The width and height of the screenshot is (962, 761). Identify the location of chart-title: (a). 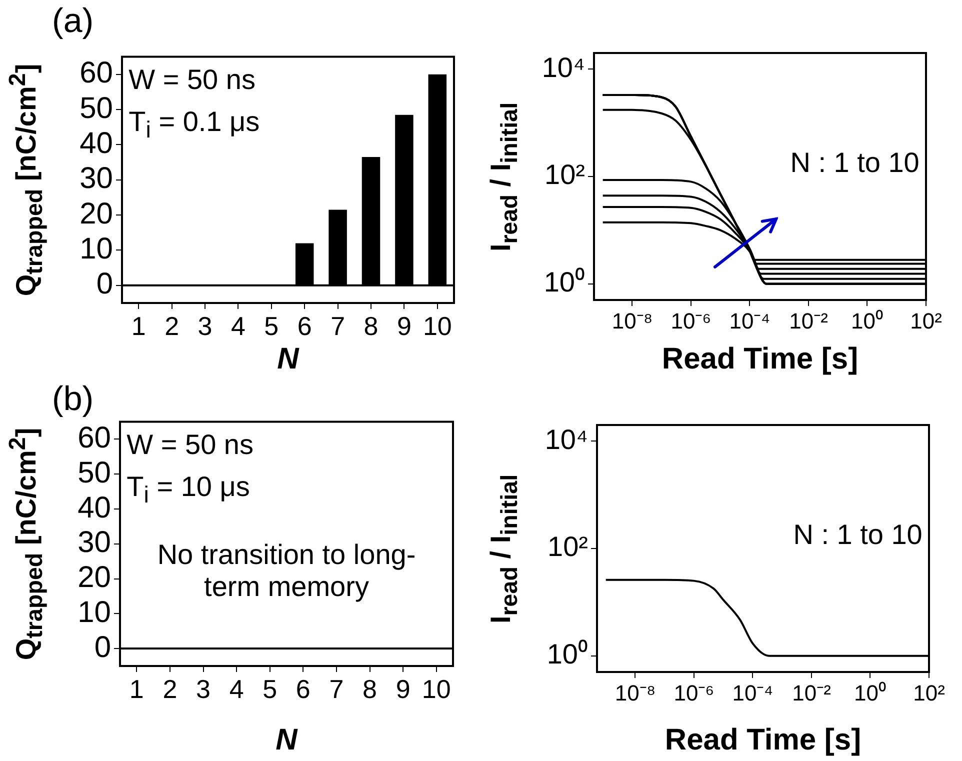
(73, 21).